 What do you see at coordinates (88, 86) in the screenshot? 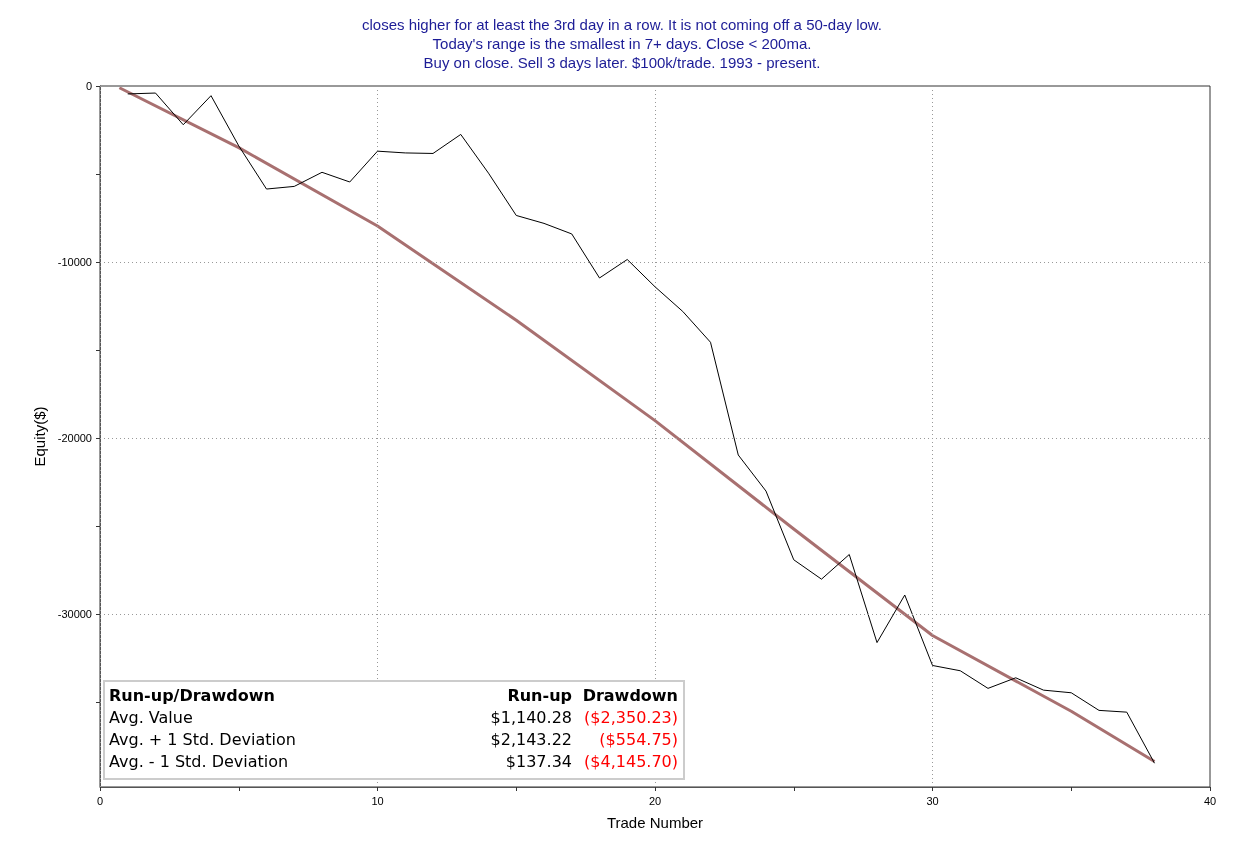
I see `y-tick-label: 0` at bounding box center [88, 86].